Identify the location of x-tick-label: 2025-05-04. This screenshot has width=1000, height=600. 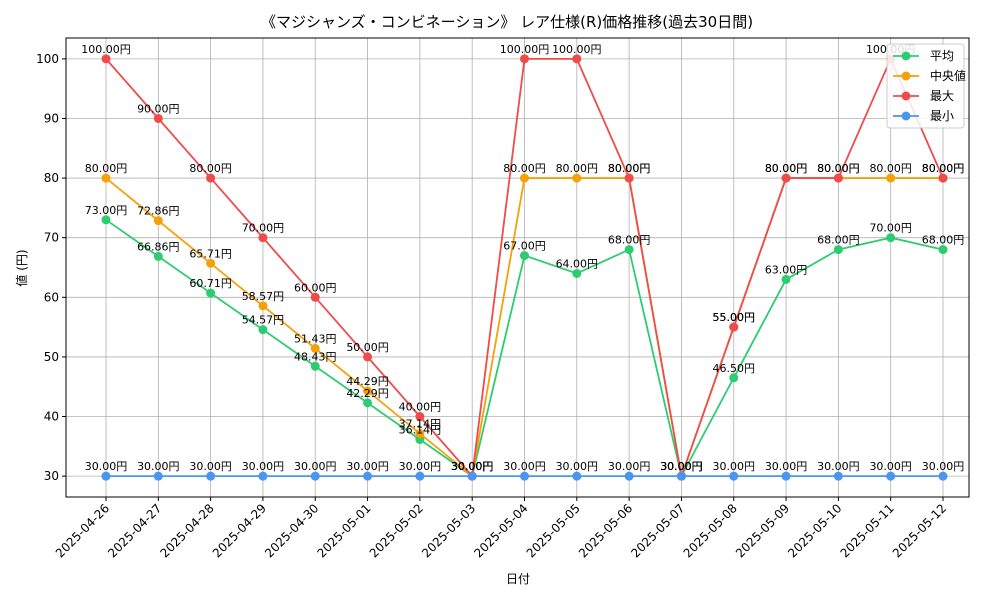
(500, 530).